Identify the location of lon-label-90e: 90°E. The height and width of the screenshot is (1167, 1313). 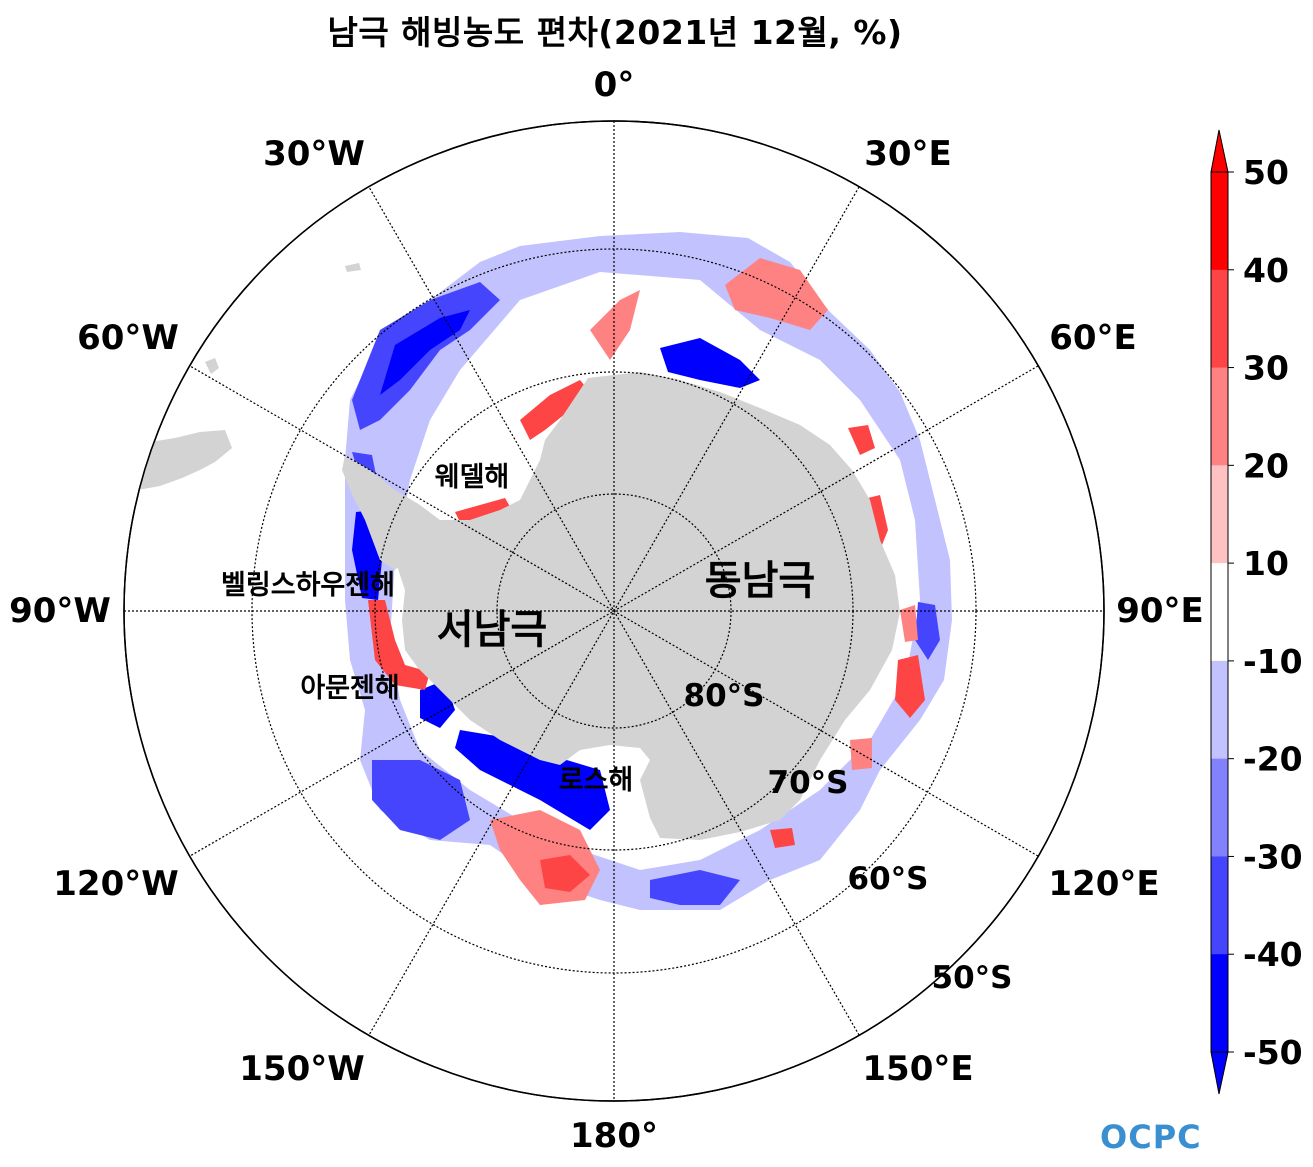
(1160, 611).